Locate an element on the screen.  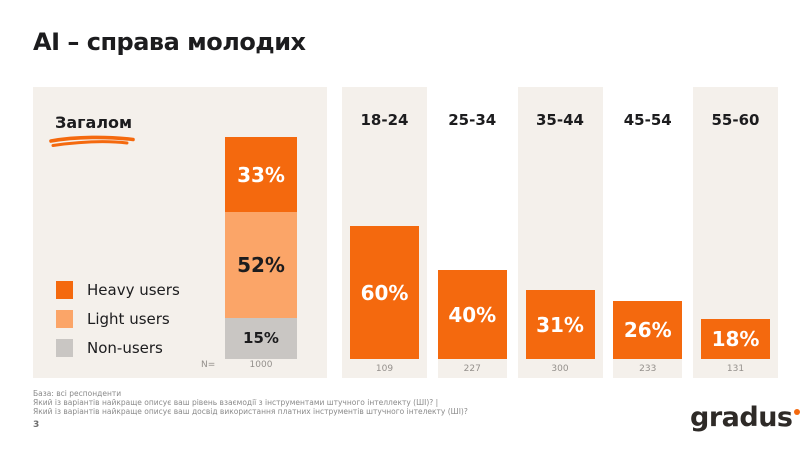
bar-value-label: 26% is located at coordinates (647, 330).